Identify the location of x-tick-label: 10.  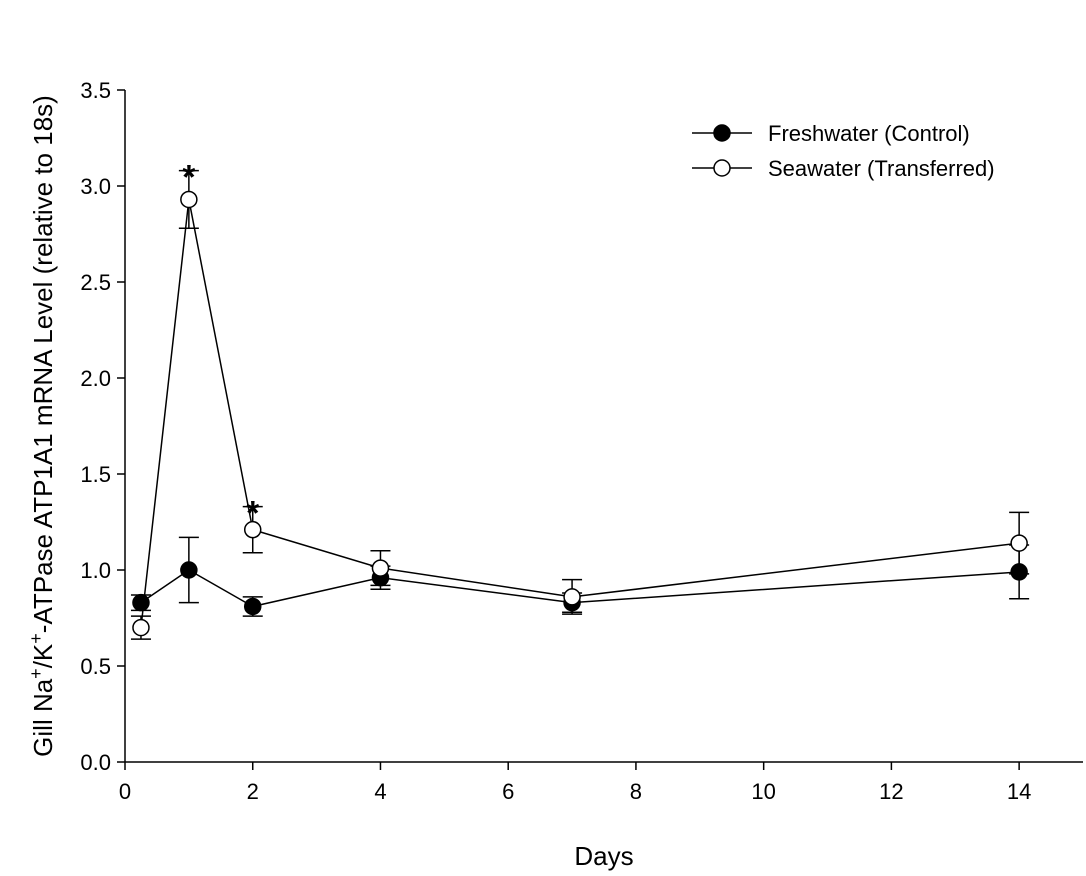
(763, 791).